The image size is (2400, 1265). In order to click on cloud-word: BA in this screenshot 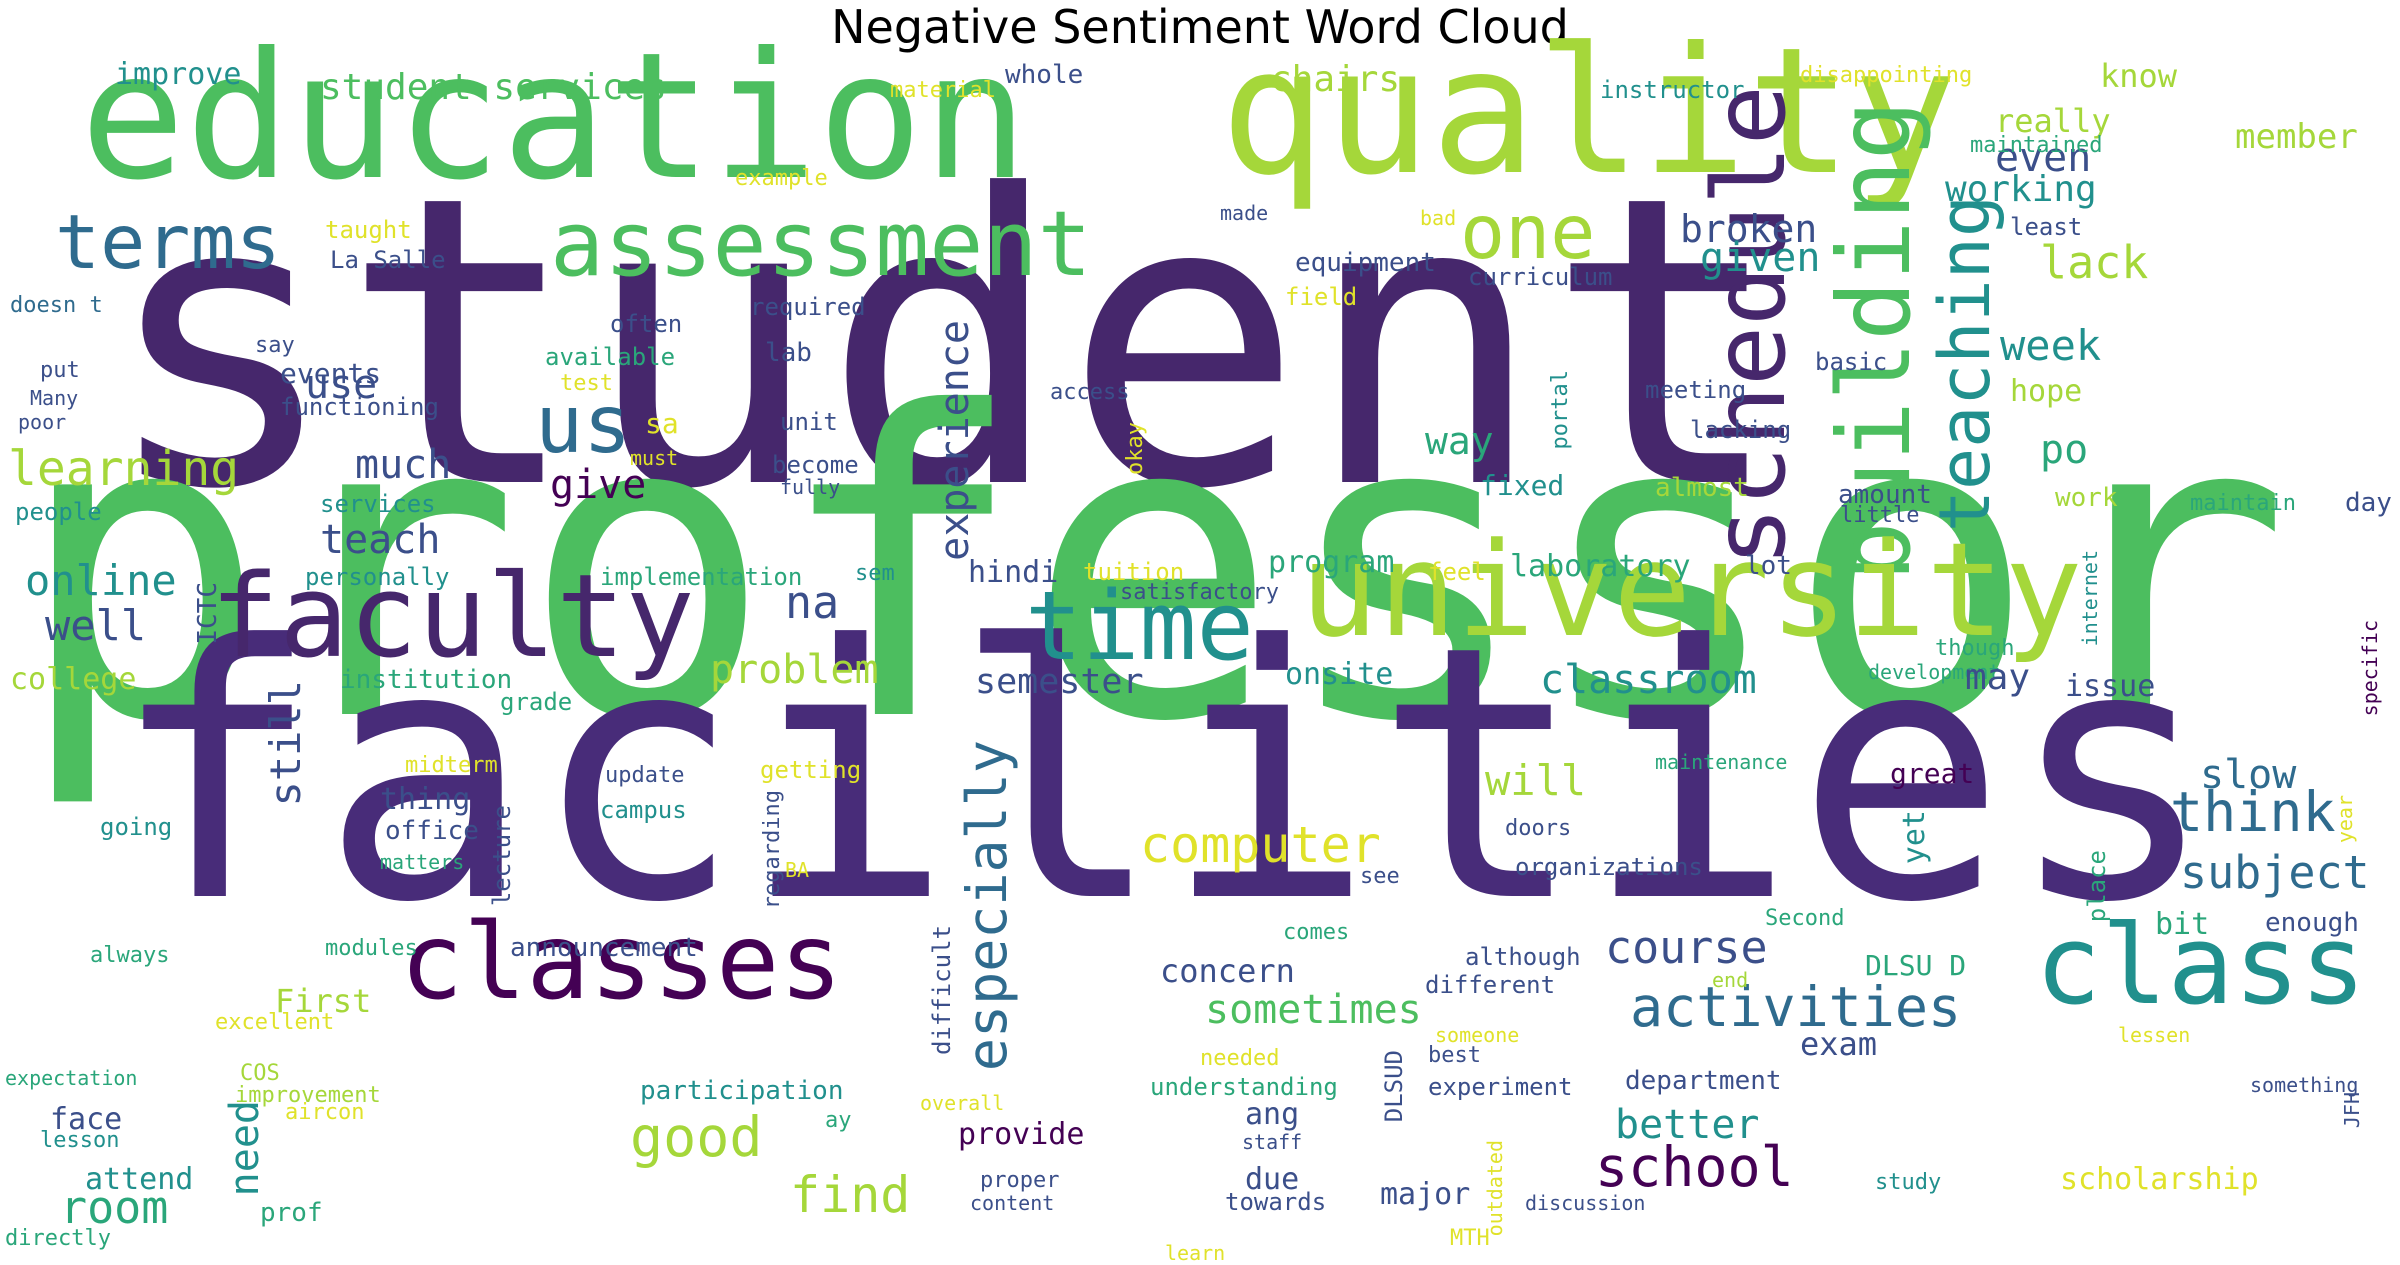, I will do `click(797, 870)`.